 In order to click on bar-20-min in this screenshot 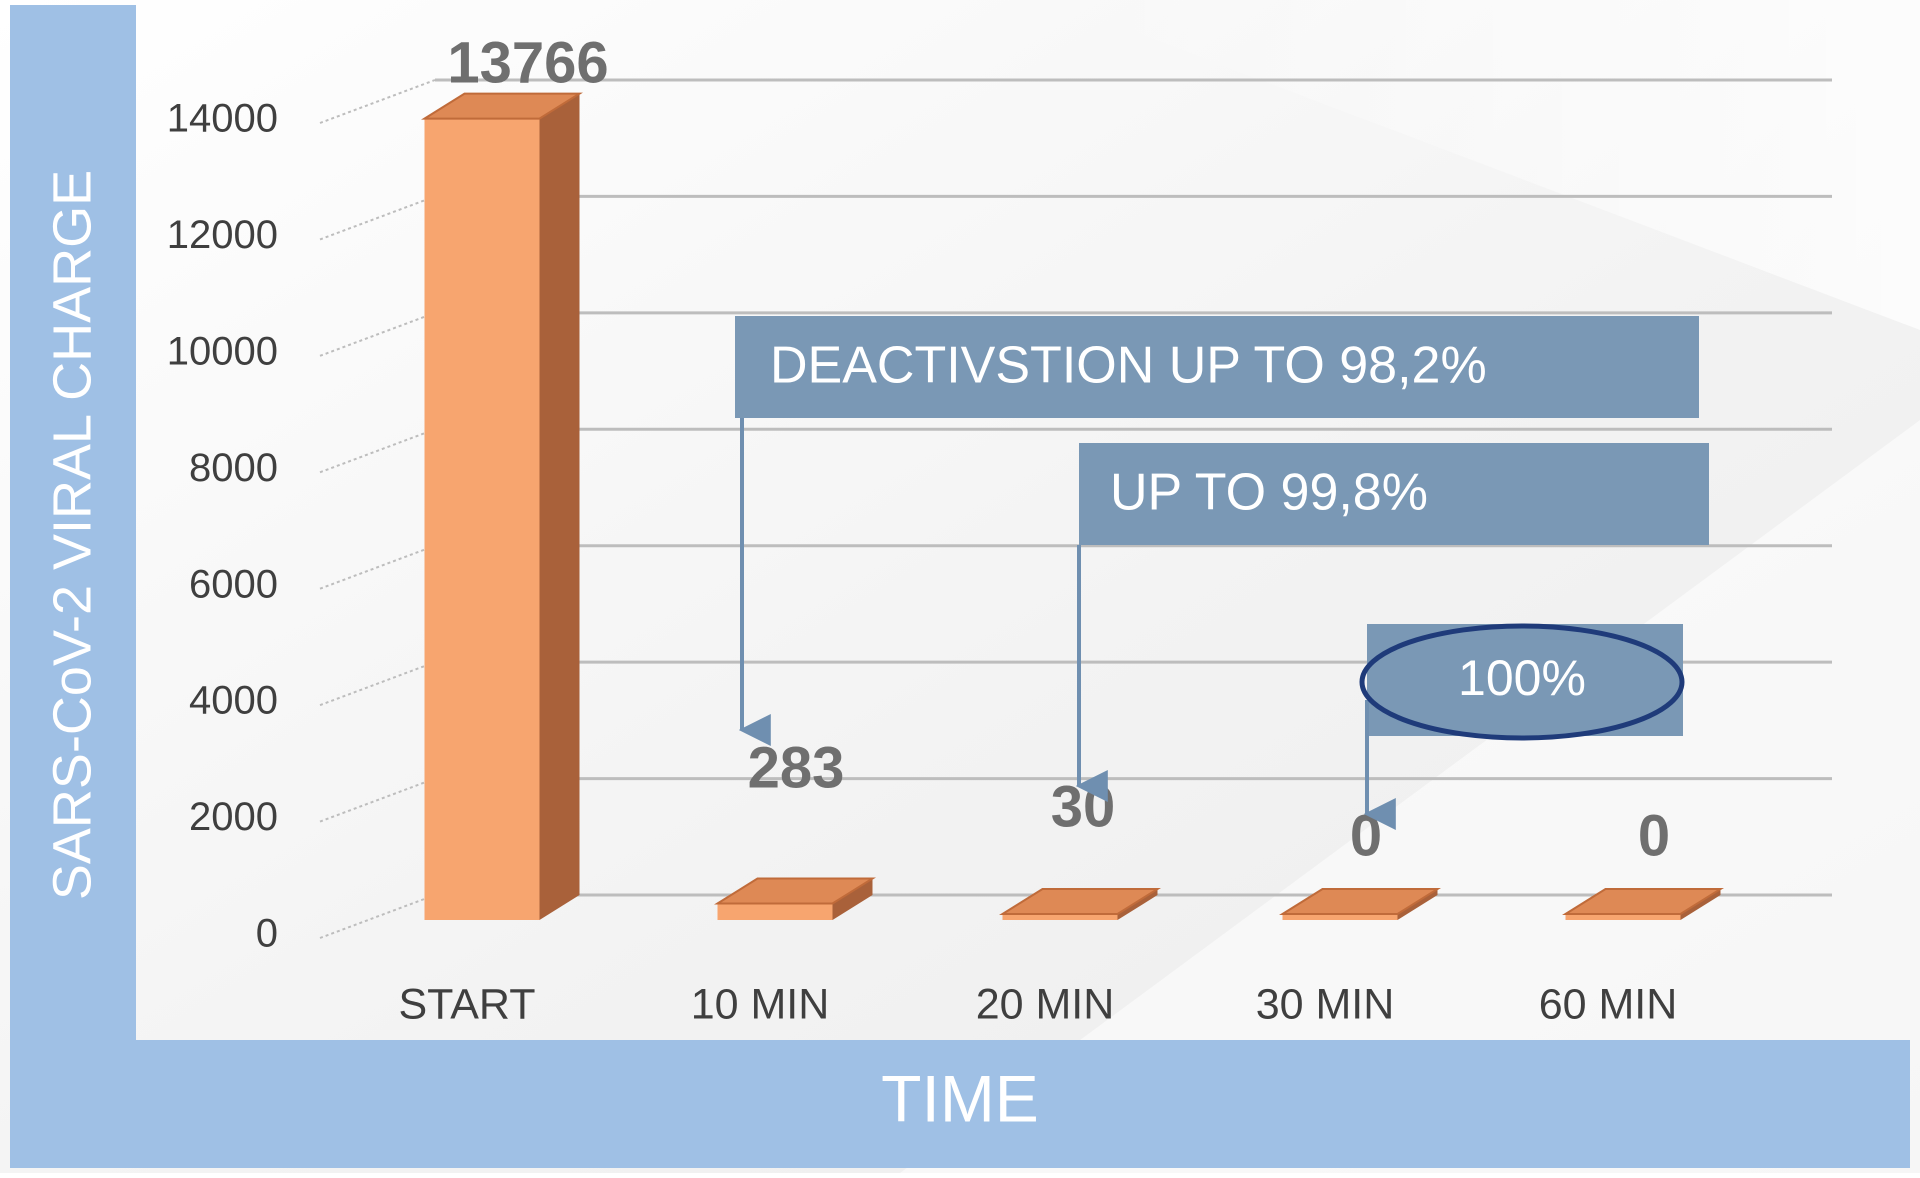, I will do `click(1080, 904)`.